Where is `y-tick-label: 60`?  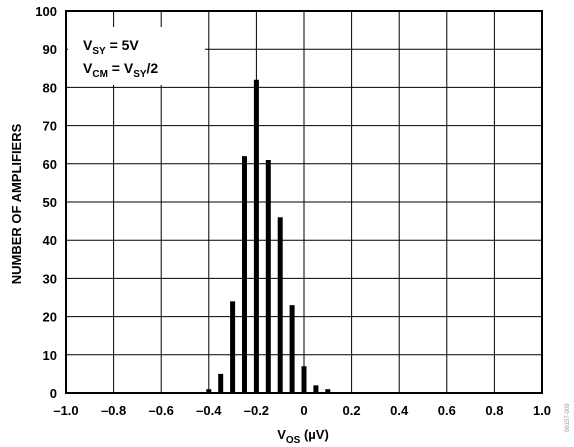
y-tick-label: 60 is located at coordinates (50, 164).